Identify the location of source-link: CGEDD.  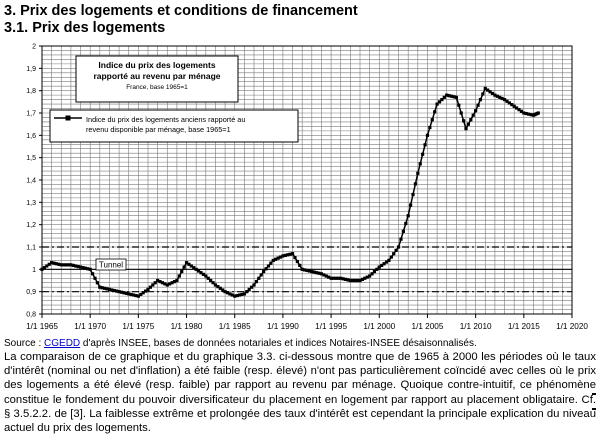
(62, 343).